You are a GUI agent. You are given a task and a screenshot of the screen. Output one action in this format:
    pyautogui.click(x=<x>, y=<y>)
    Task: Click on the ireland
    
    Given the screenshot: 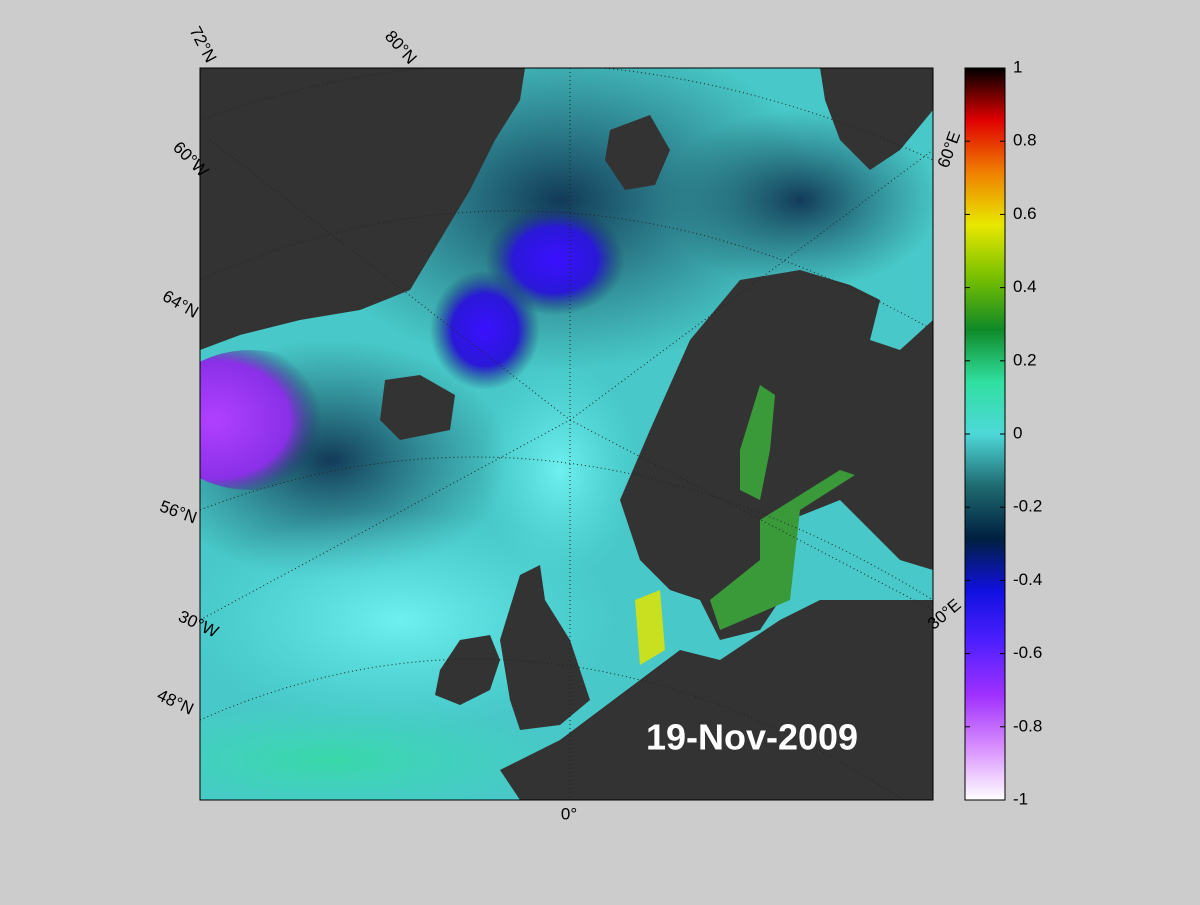 What is the action you would take?
    pyautogui.click(x=467, y=670)
    